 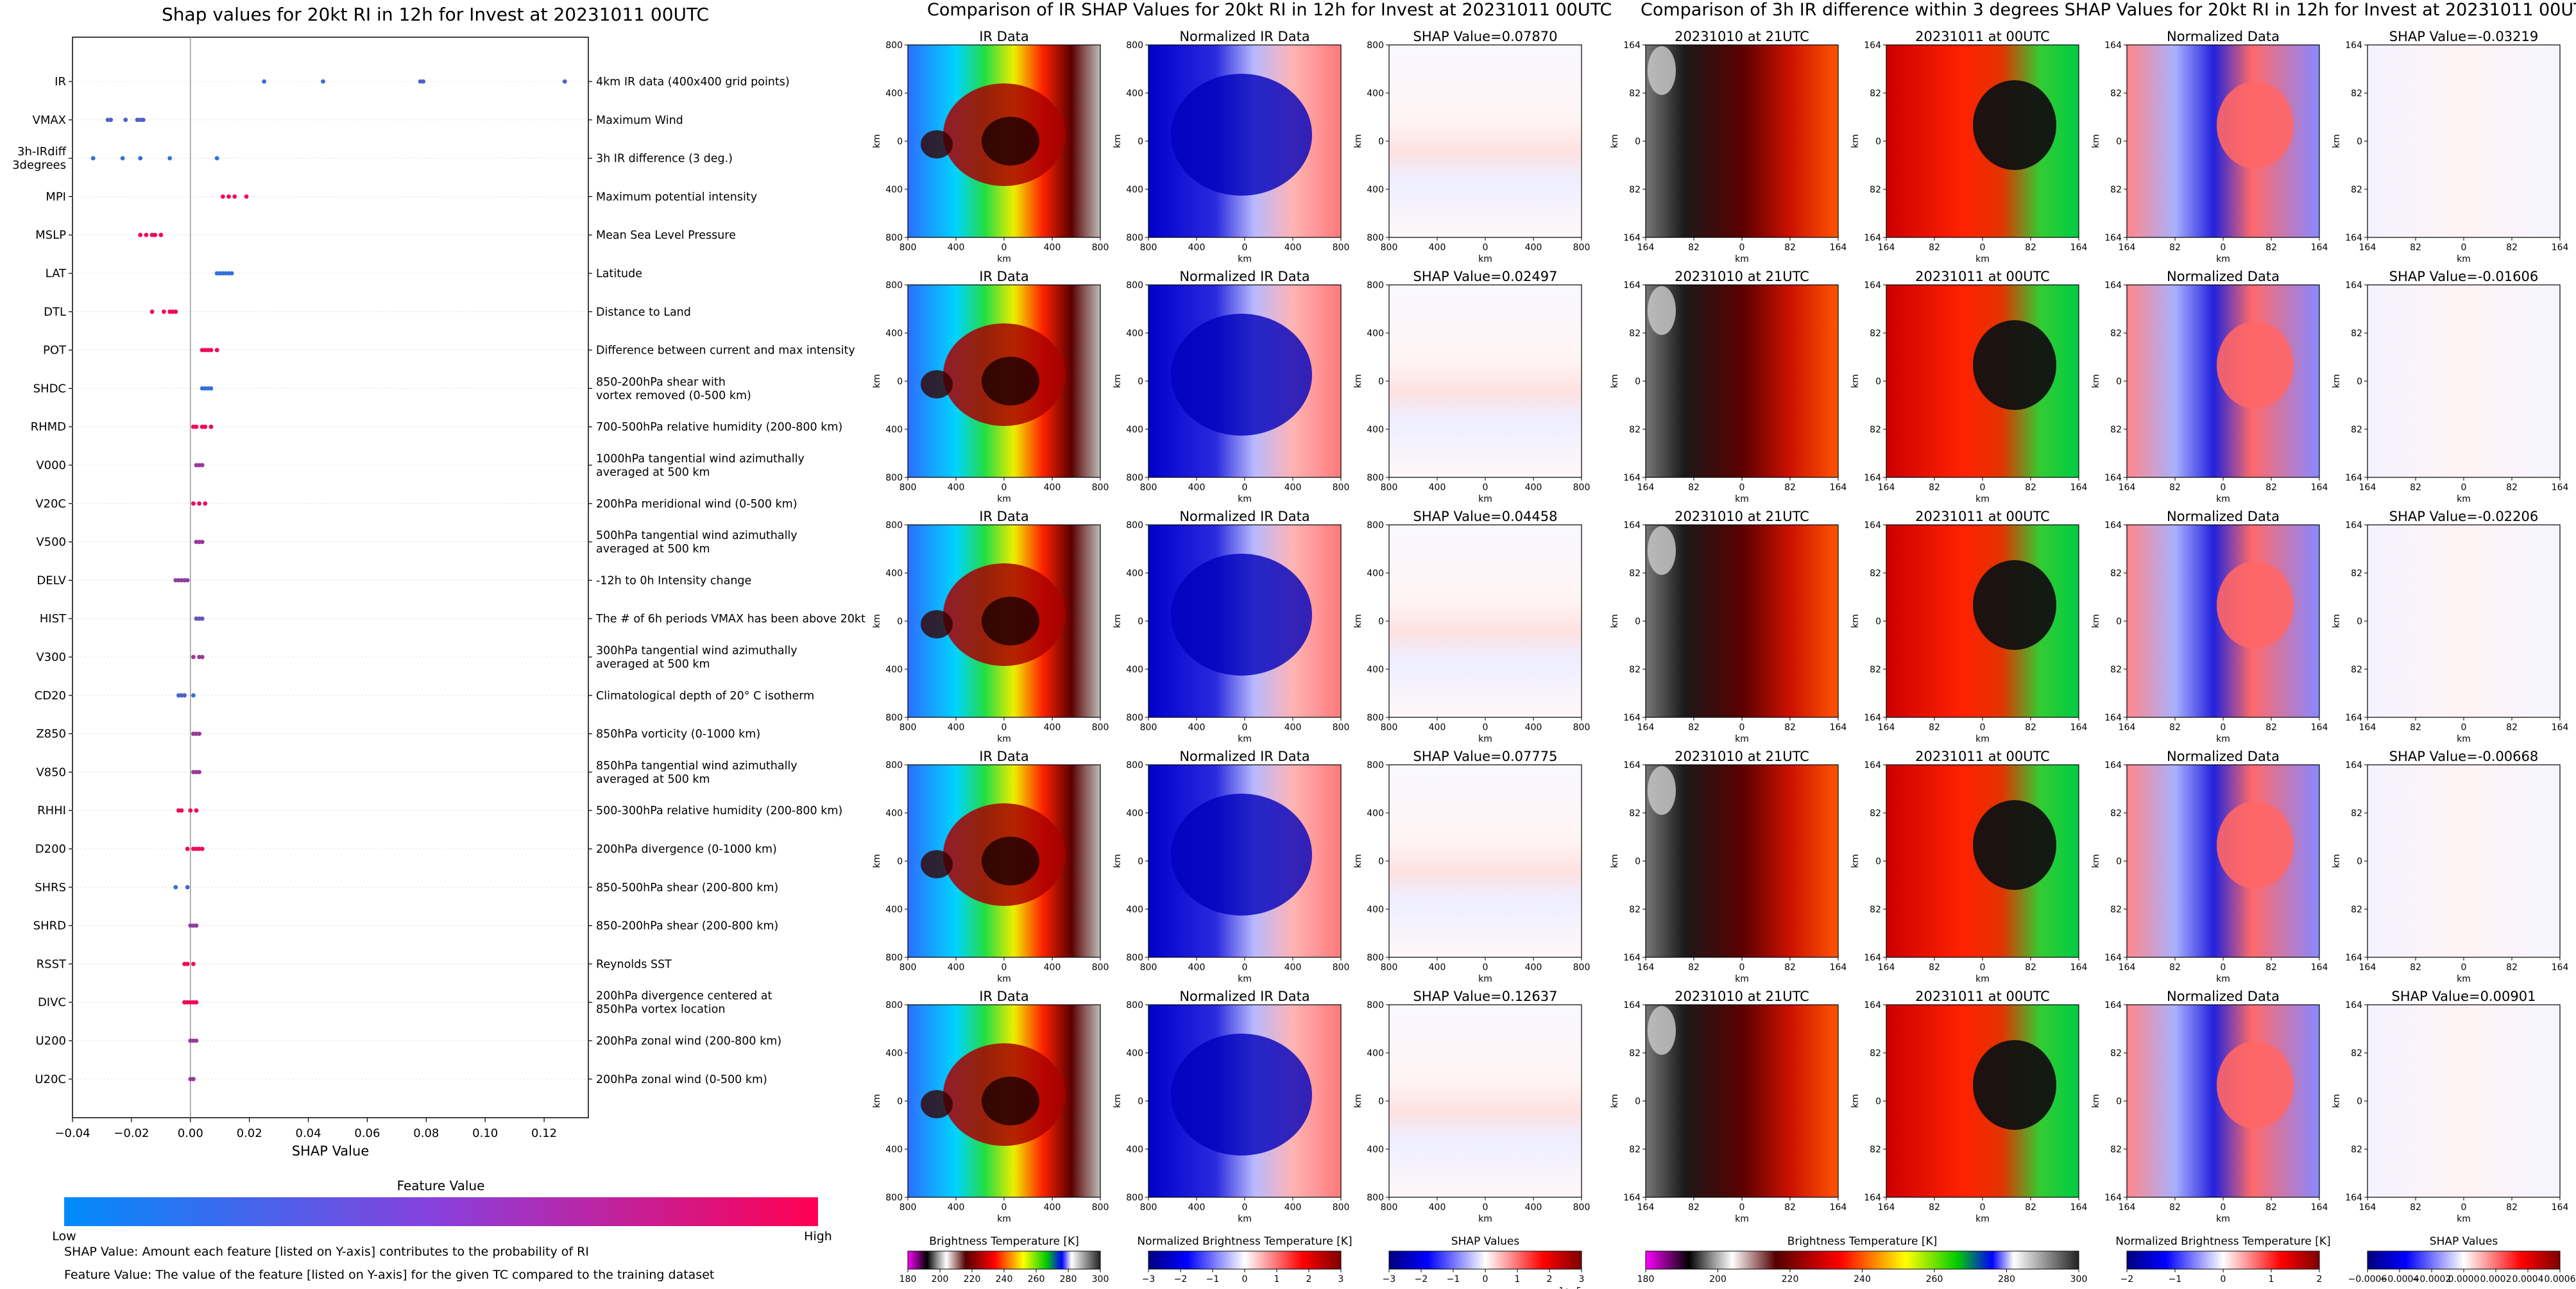 What do you see at coordinates (48, 427) in the screenshot?
I see `feature-name: RHMD` at bounding box center [48, 427].